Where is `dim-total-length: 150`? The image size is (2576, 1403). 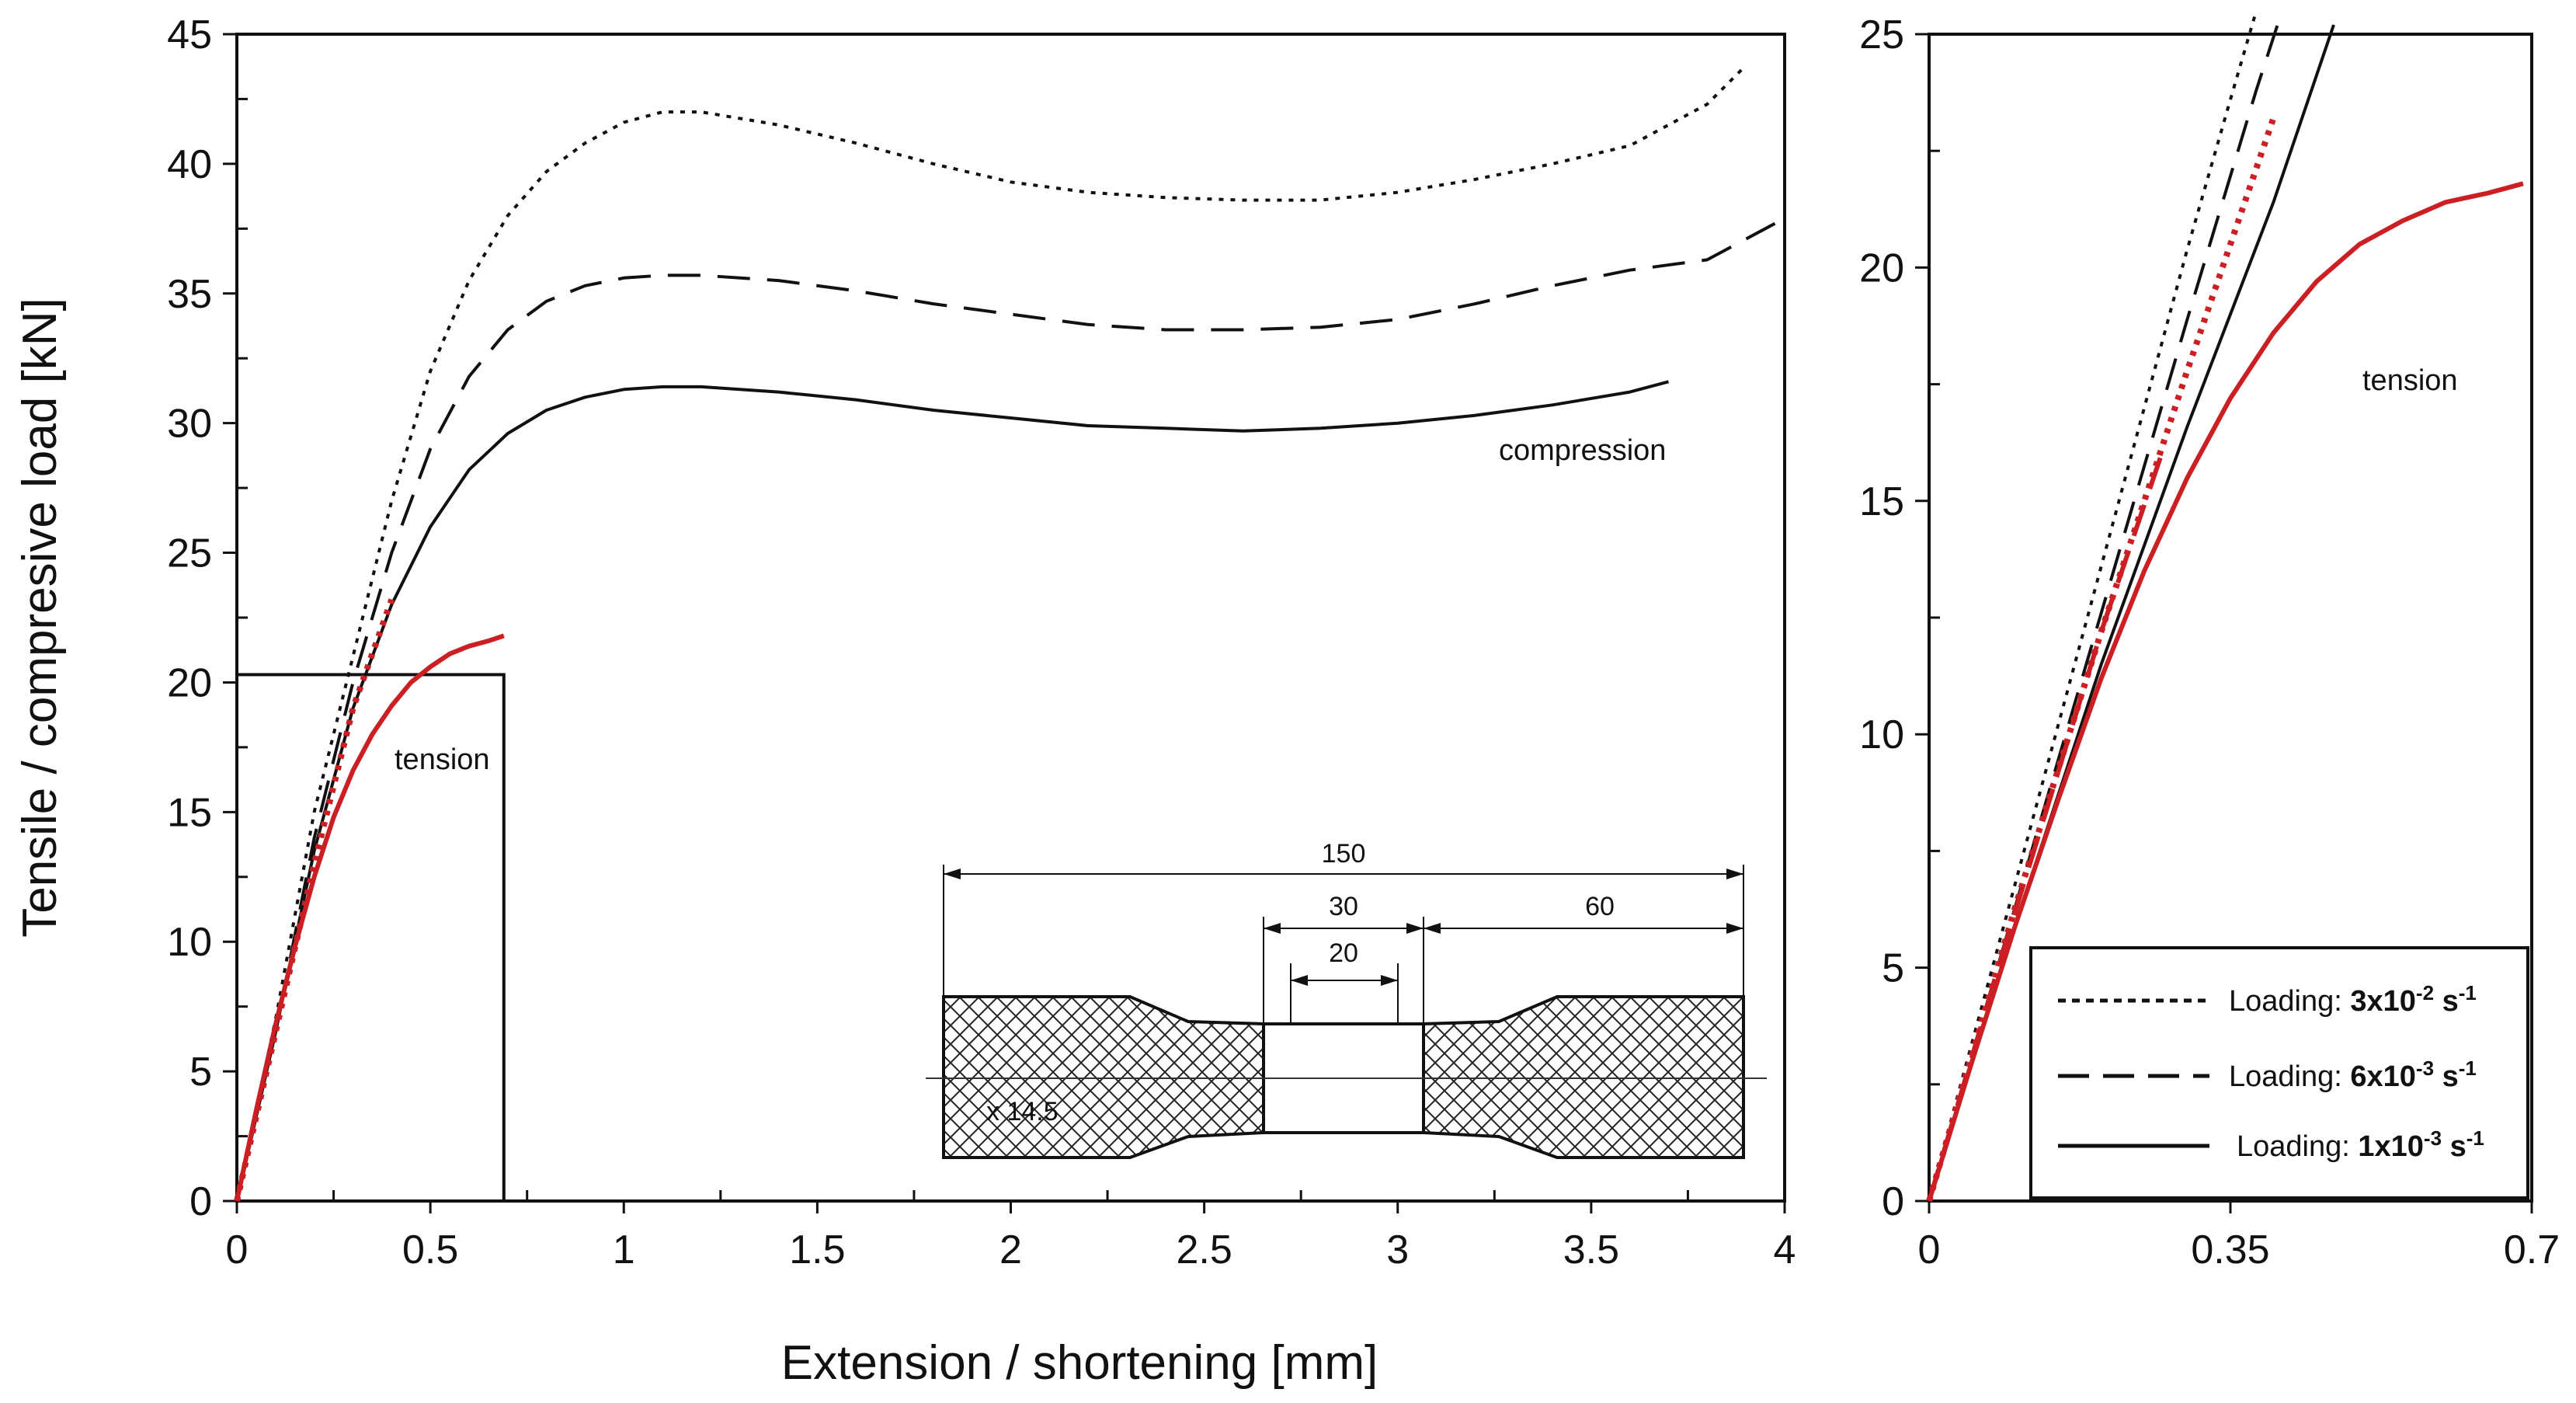
dim-total-length: 150 is located at coordinates (1344, 854).